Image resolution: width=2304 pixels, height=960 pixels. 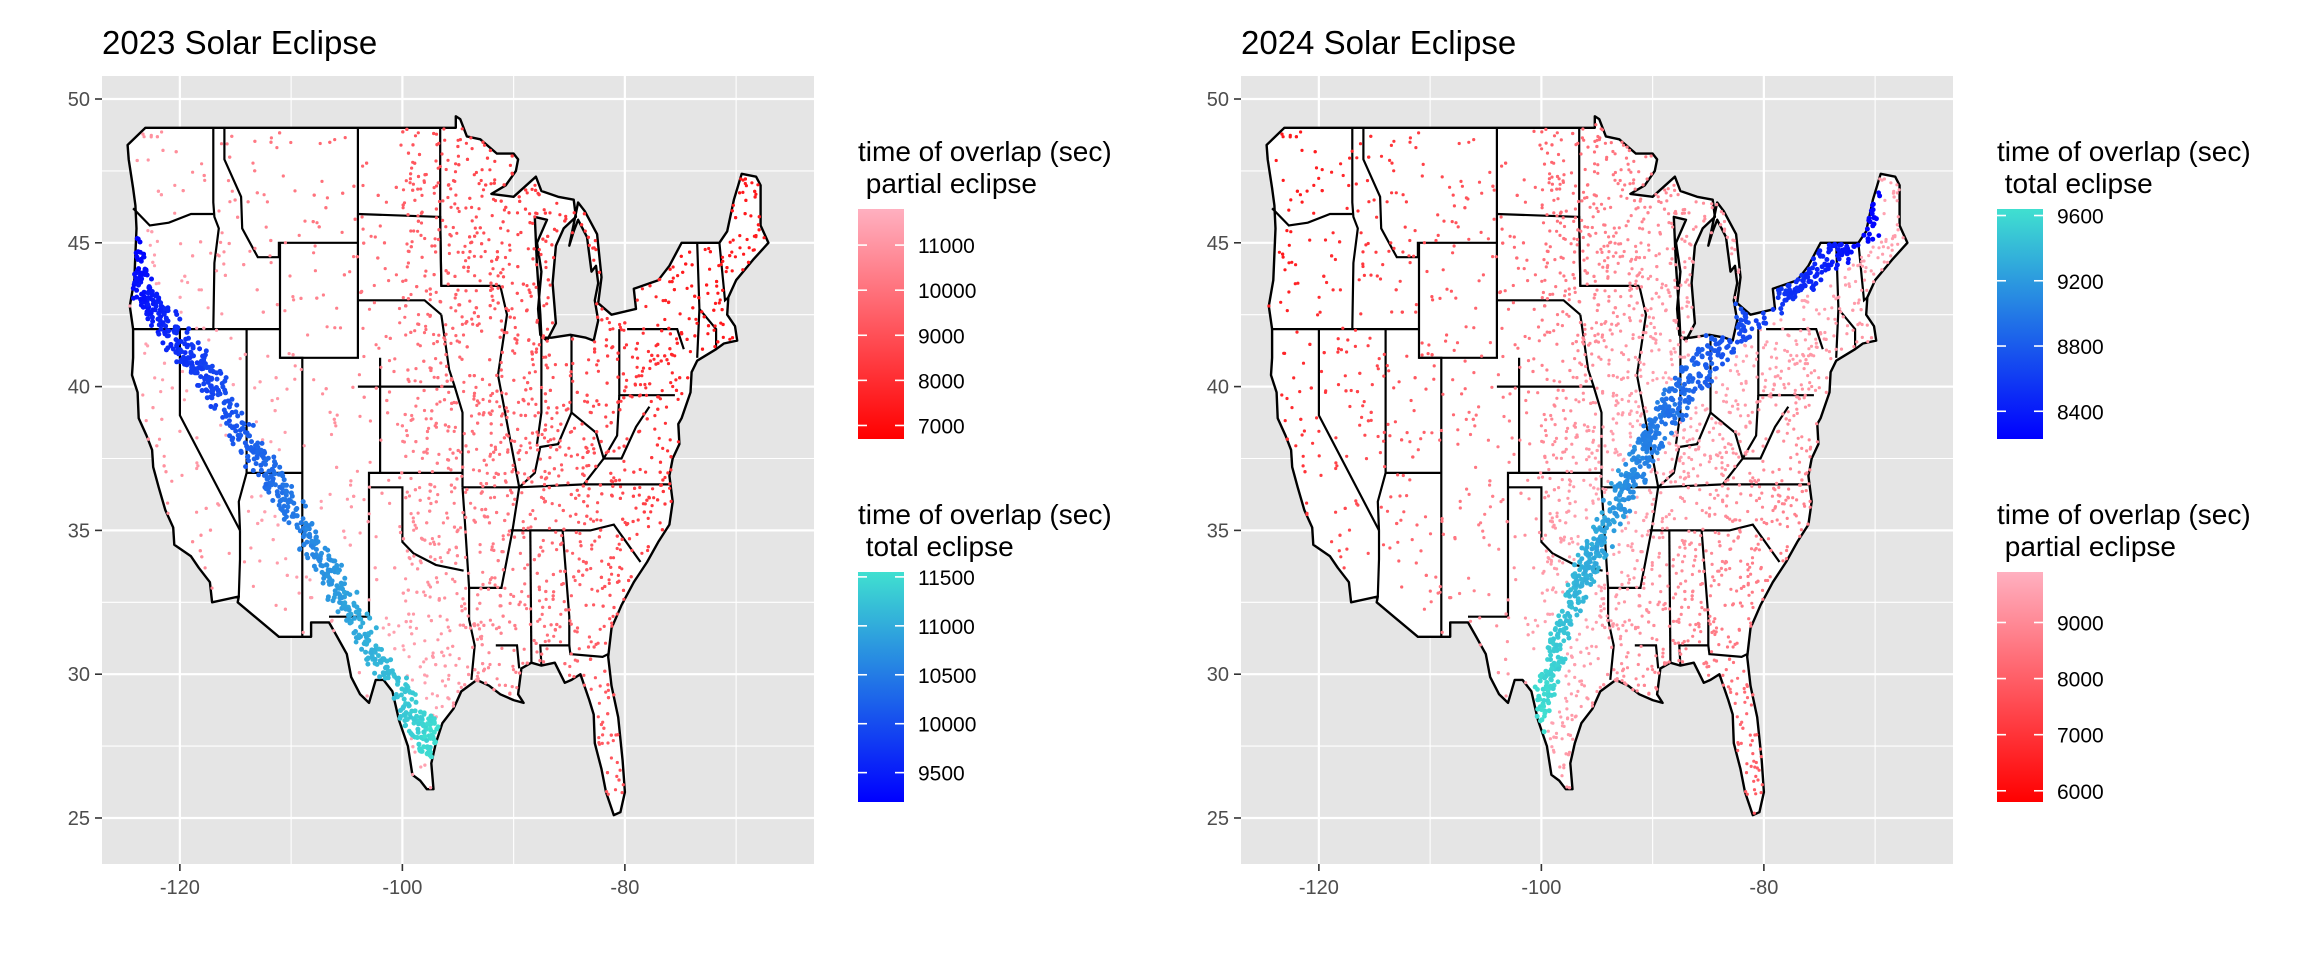 What do you see at coordinates (985, 514) in the screenshot?
I see `legend-title: time of overlap (sec)` at bounding box center [985, 514].